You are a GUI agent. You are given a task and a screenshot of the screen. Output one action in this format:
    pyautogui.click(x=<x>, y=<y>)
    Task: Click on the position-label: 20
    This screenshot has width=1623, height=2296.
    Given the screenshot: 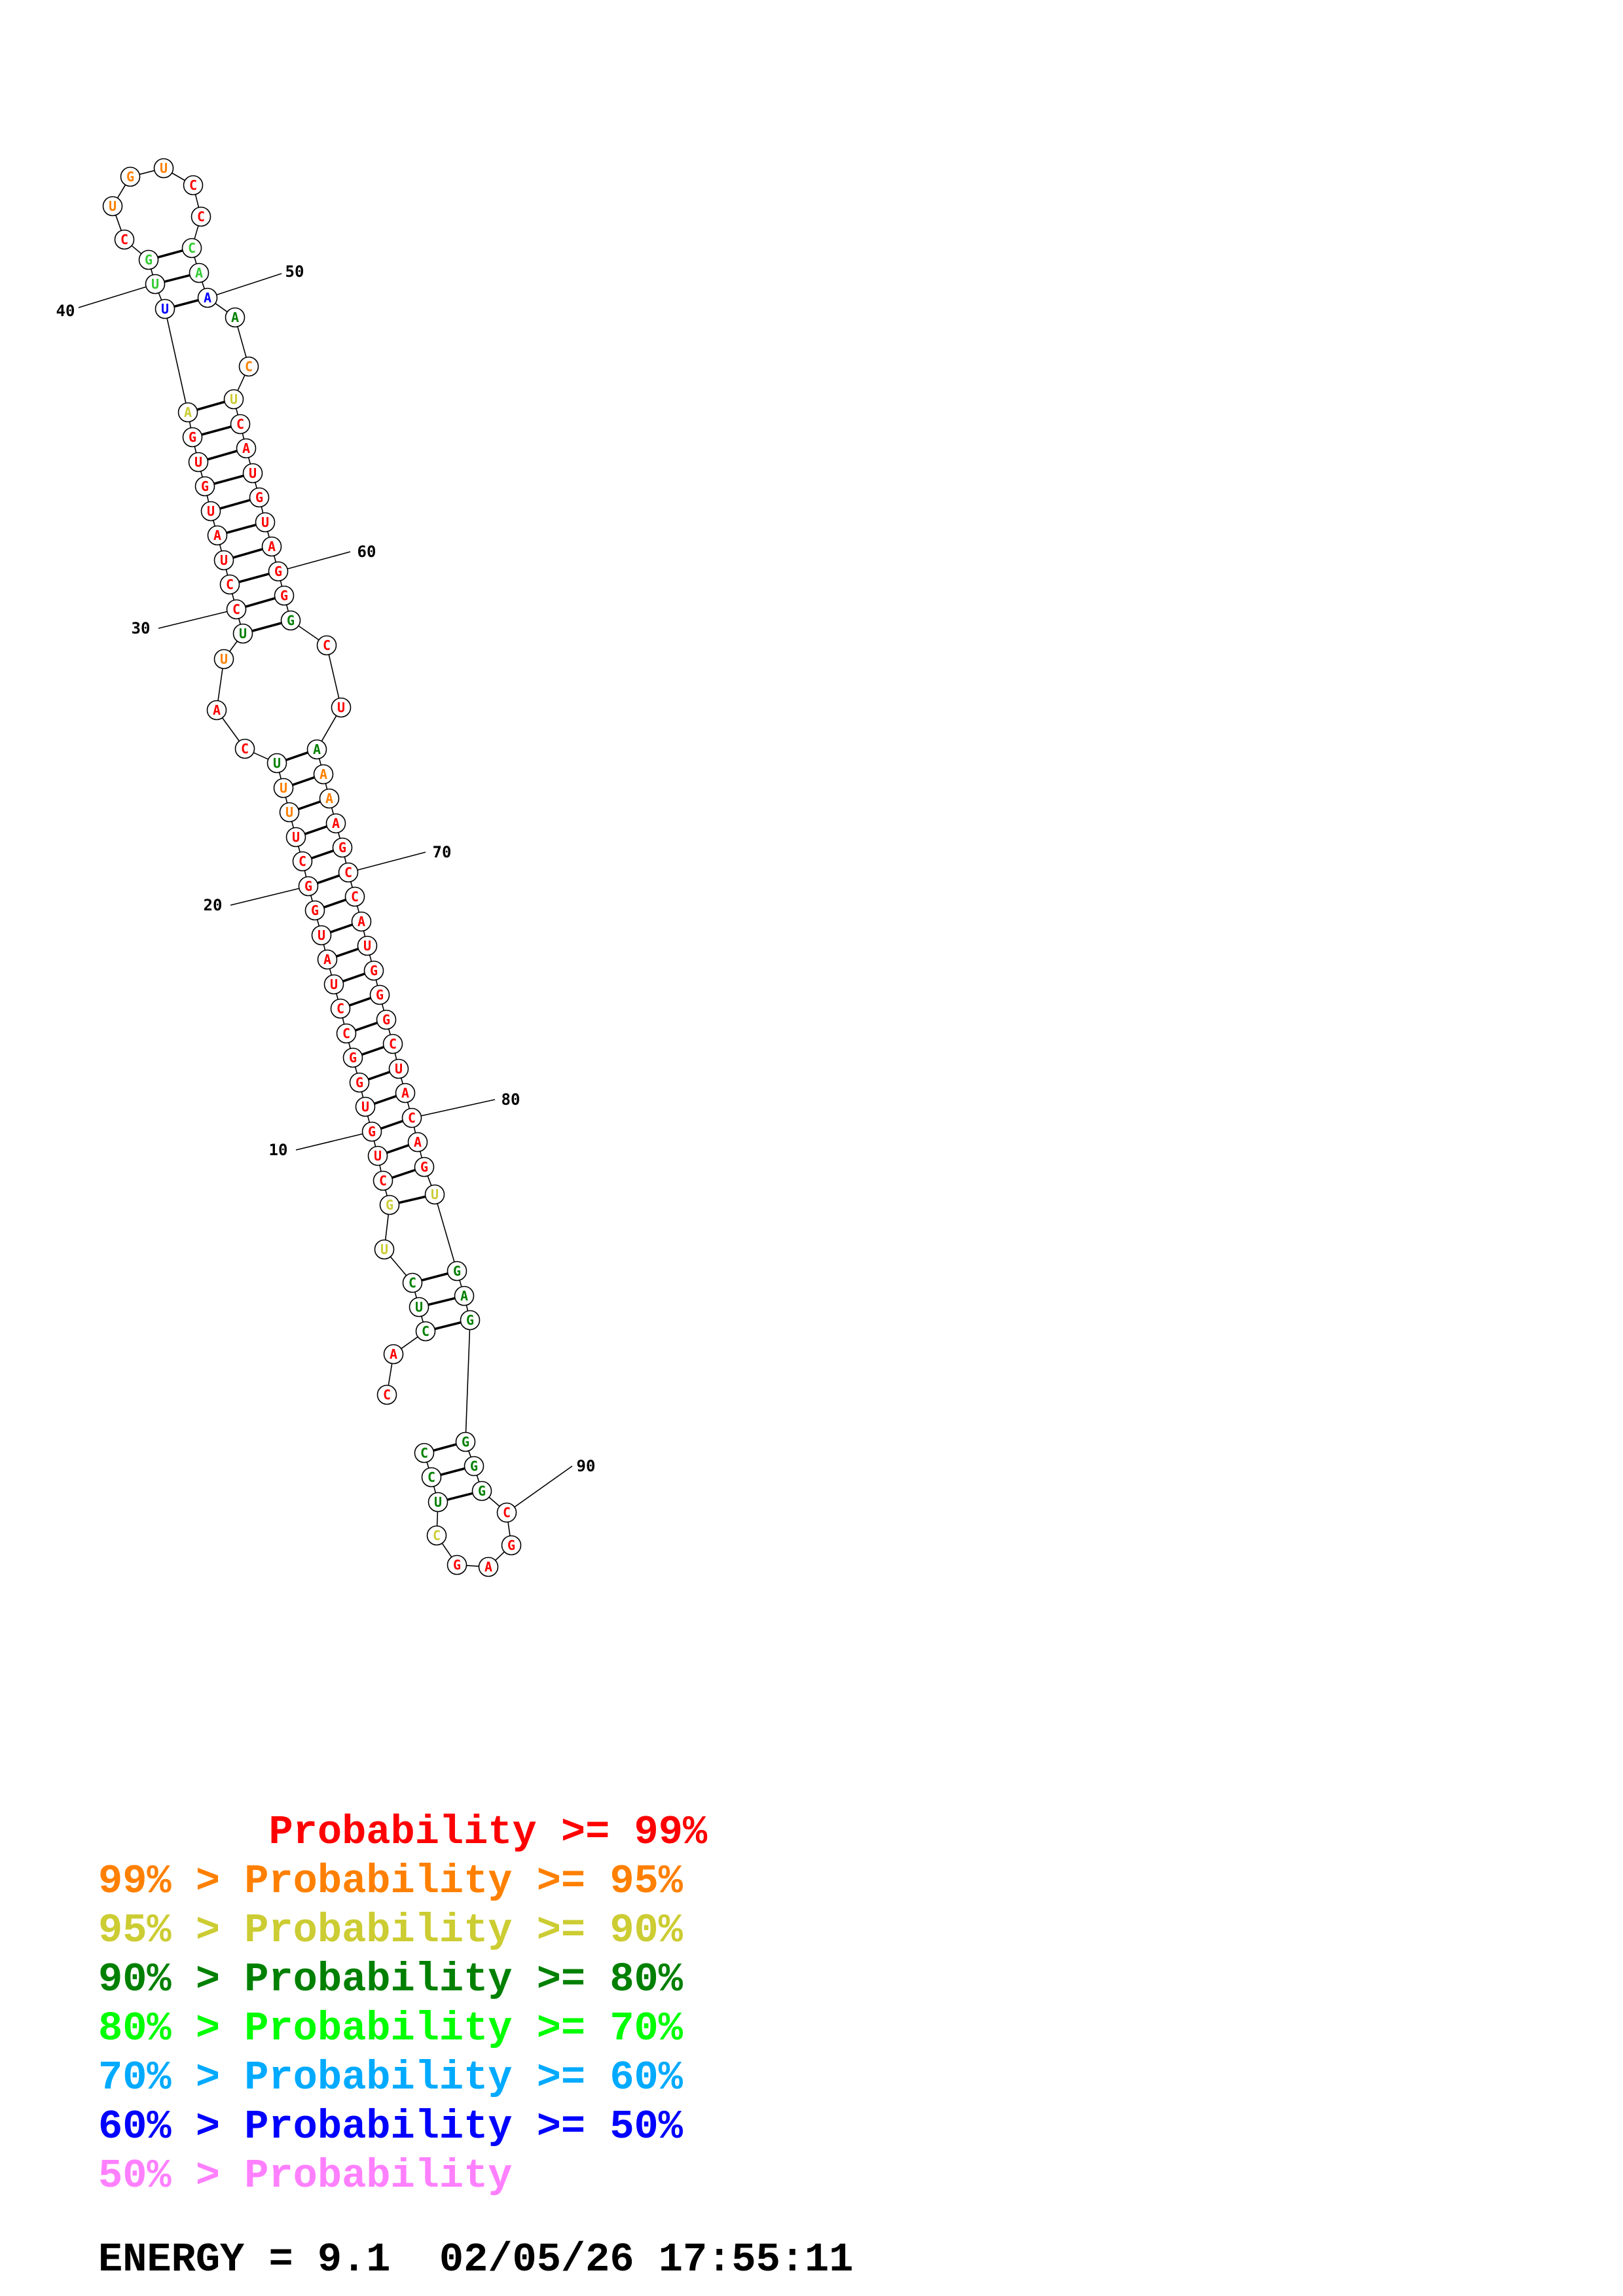 What is the action you would take?
    pyautogui.click(x=213, y=905)
    